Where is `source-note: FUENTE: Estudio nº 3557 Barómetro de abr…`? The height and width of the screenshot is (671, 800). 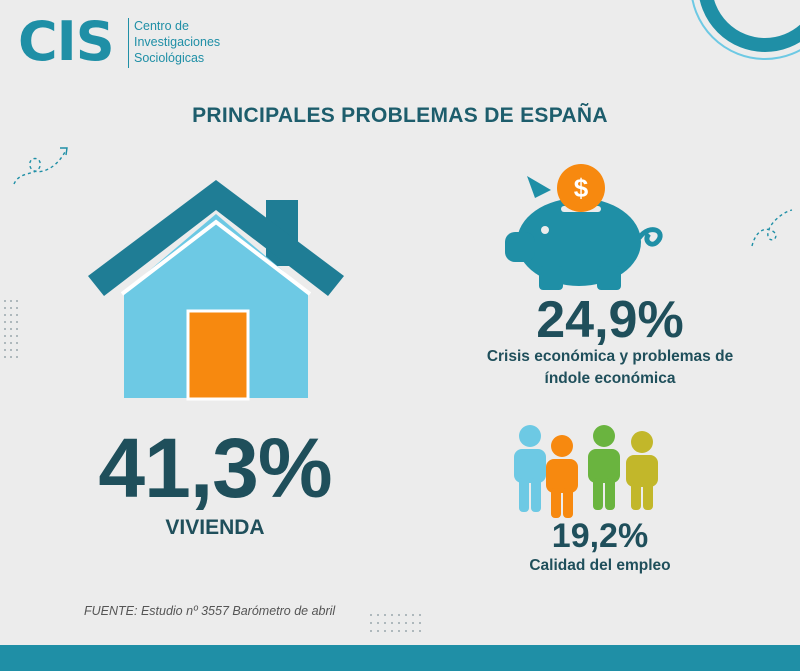 source-note: FUENTE: Estudio nº 3557 Barómetro de abr… is located at coordinates (210, 611).